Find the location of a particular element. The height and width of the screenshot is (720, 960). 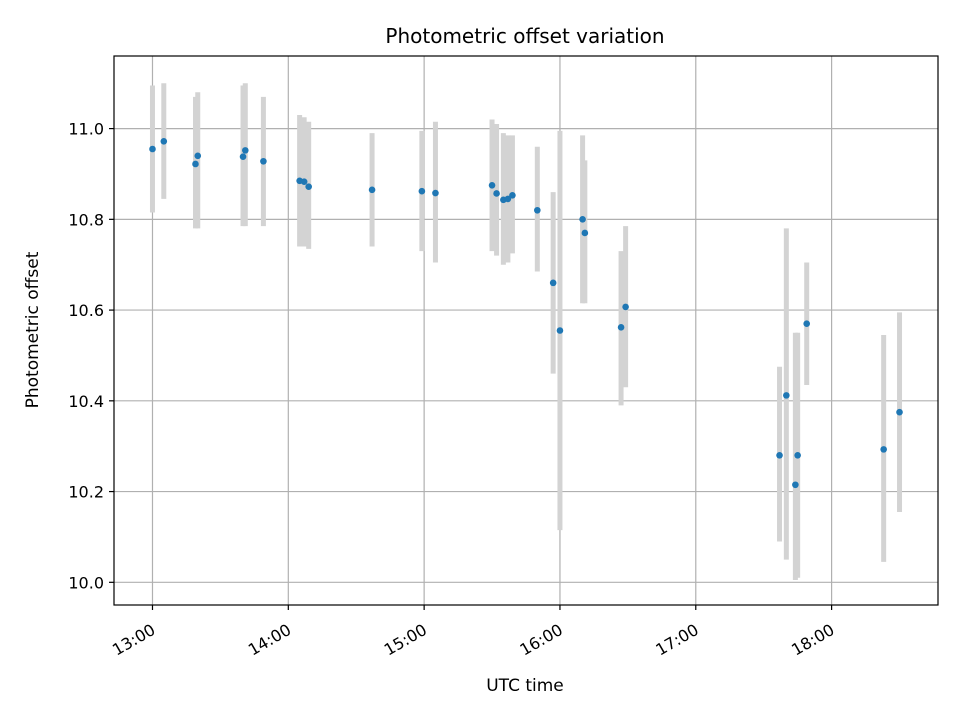

y-tick-label: 10.0 is located at coordinates (86, 582).